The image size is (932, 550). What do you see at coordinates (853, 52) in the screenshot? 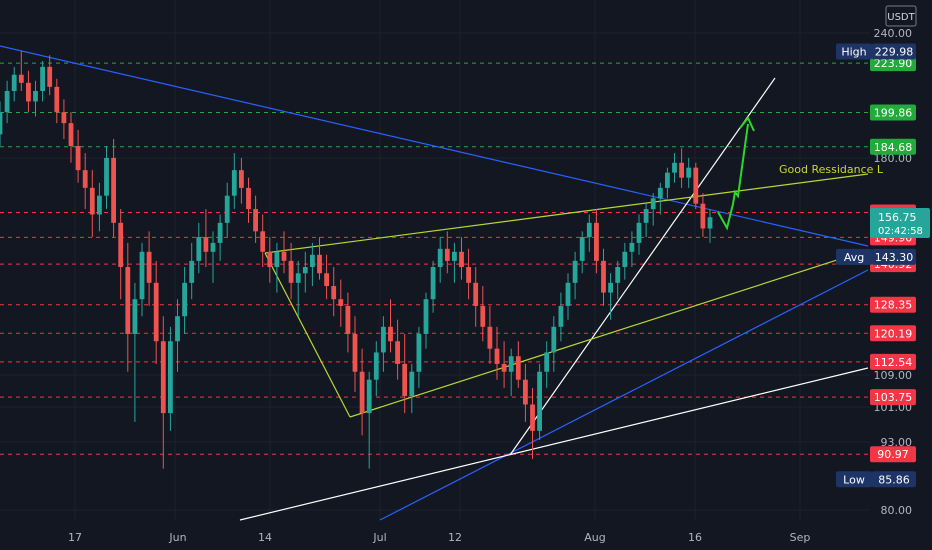
I see `high-tag-label: High` at bounding box center [853, 52].